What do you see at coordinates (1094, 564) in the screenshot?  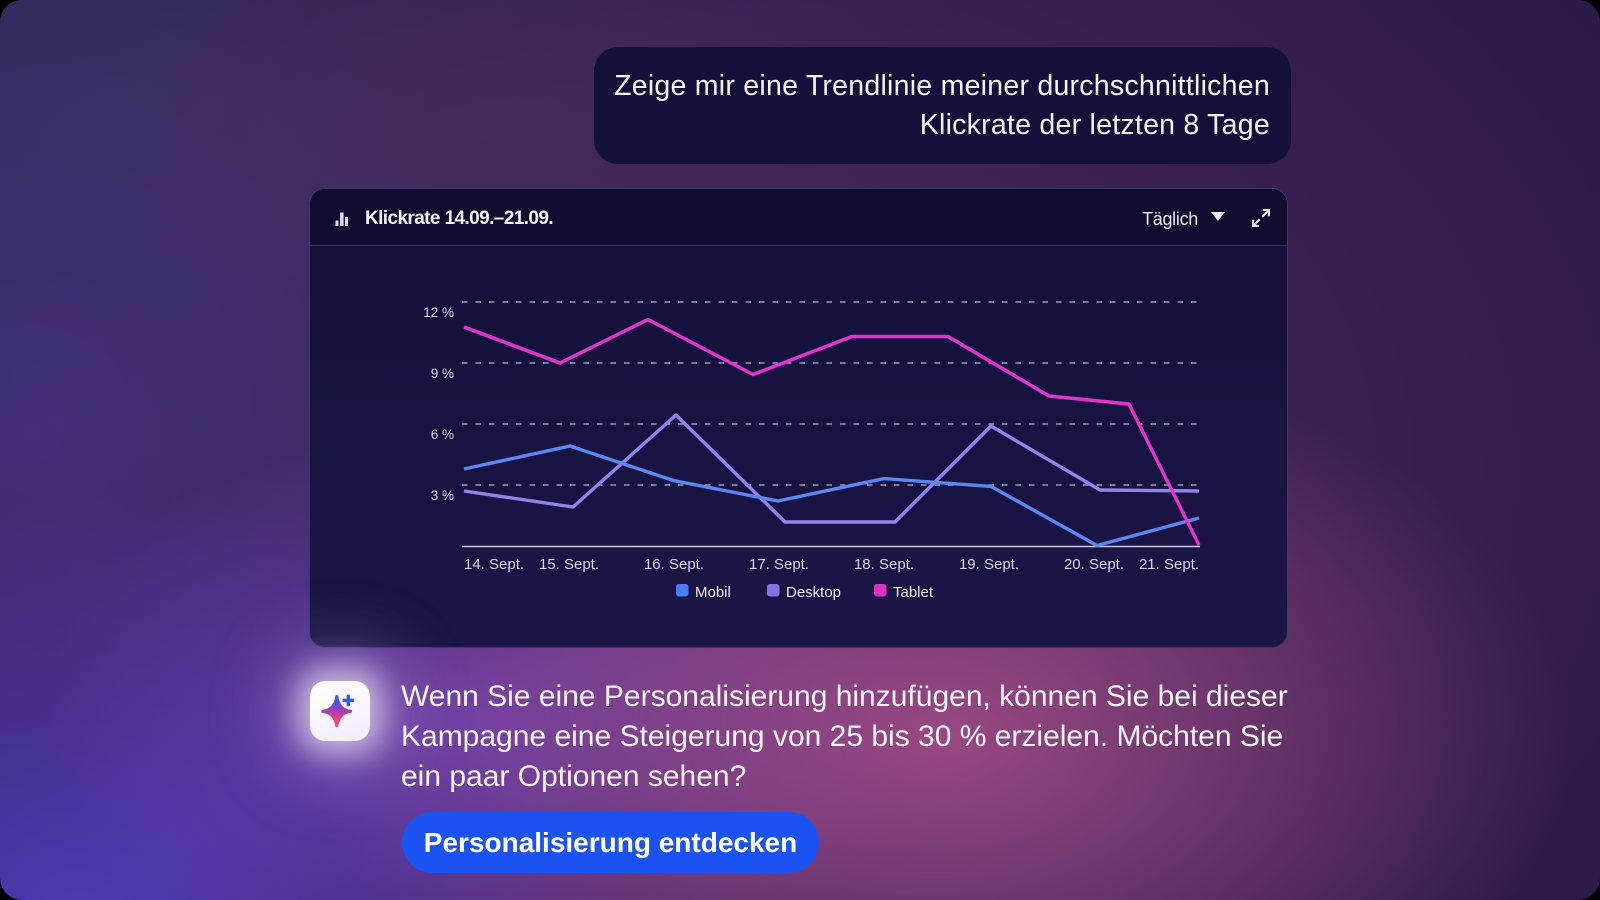 I see `svg-text: 20. Sept.` at bounding box center [1094, 564].